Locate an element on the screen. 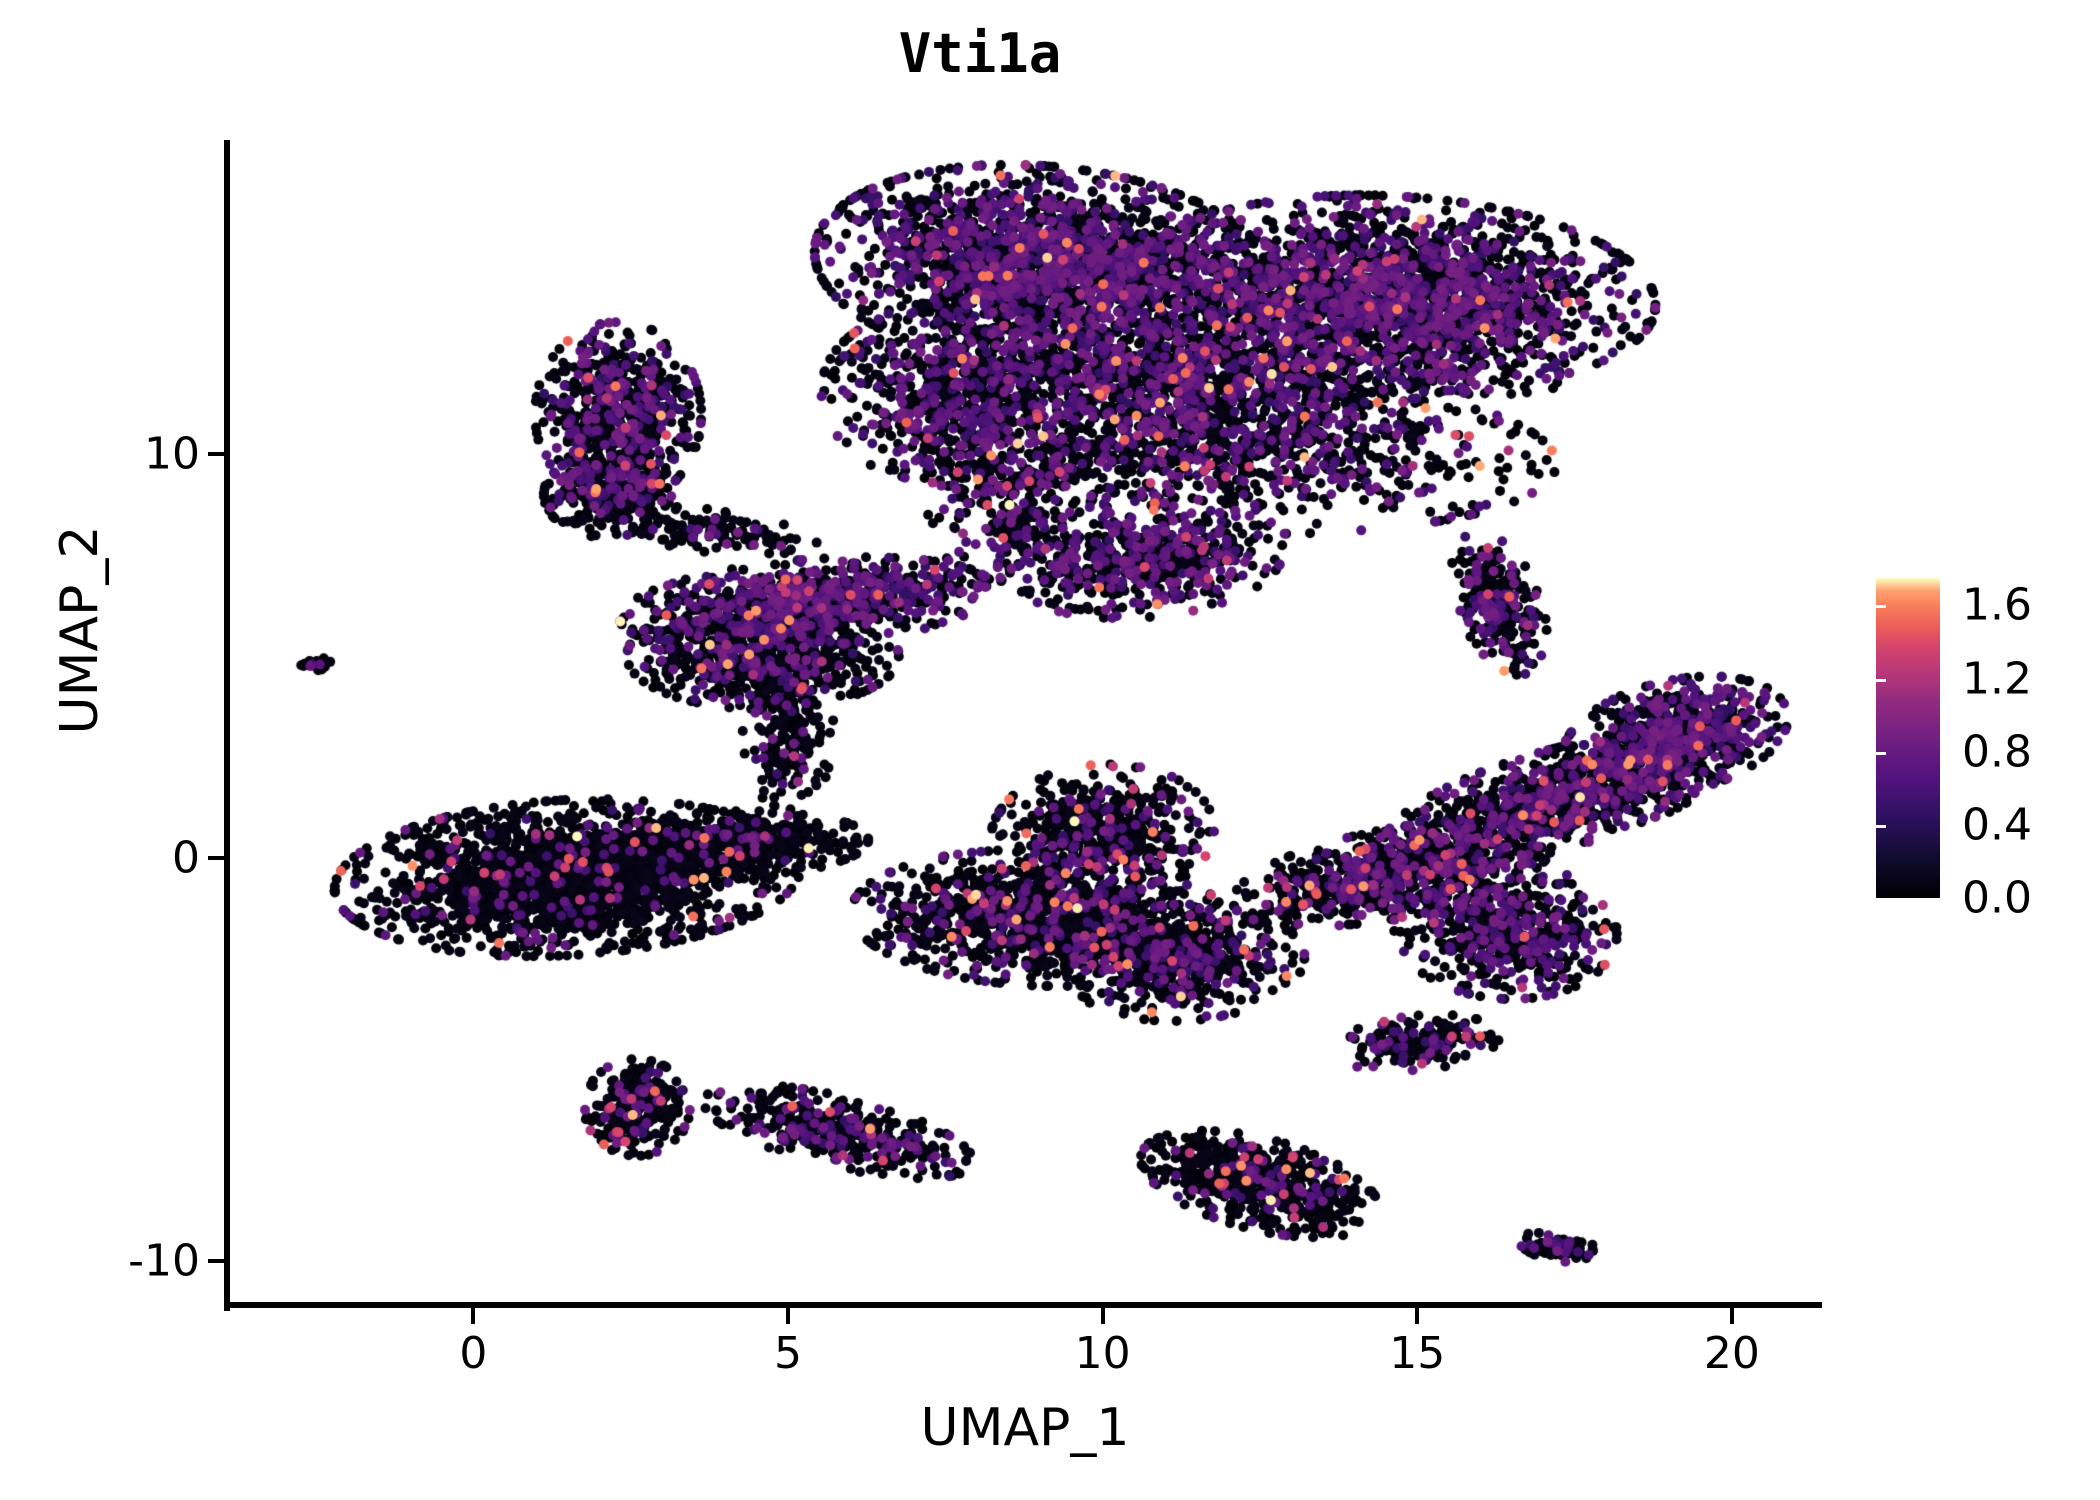 The height and width of the screenshot is (1500, 2100). x-tick-label: 15 is located at coordinates (1417, 1353).